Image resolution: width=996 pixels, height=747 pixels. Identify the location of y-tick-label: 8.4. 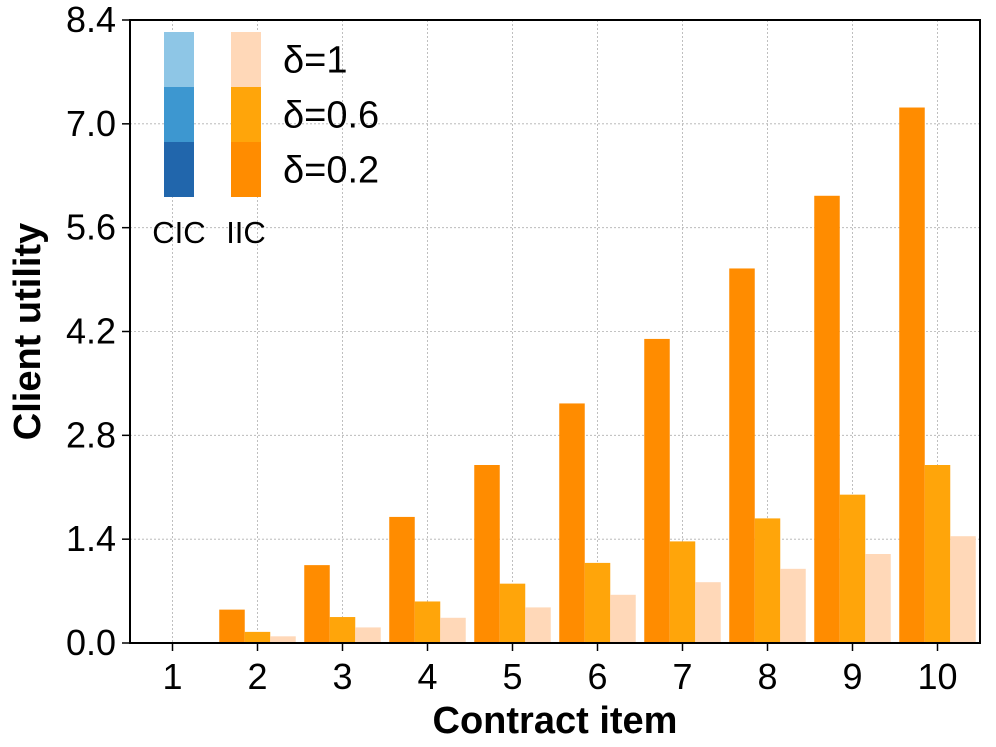
(91, 20).